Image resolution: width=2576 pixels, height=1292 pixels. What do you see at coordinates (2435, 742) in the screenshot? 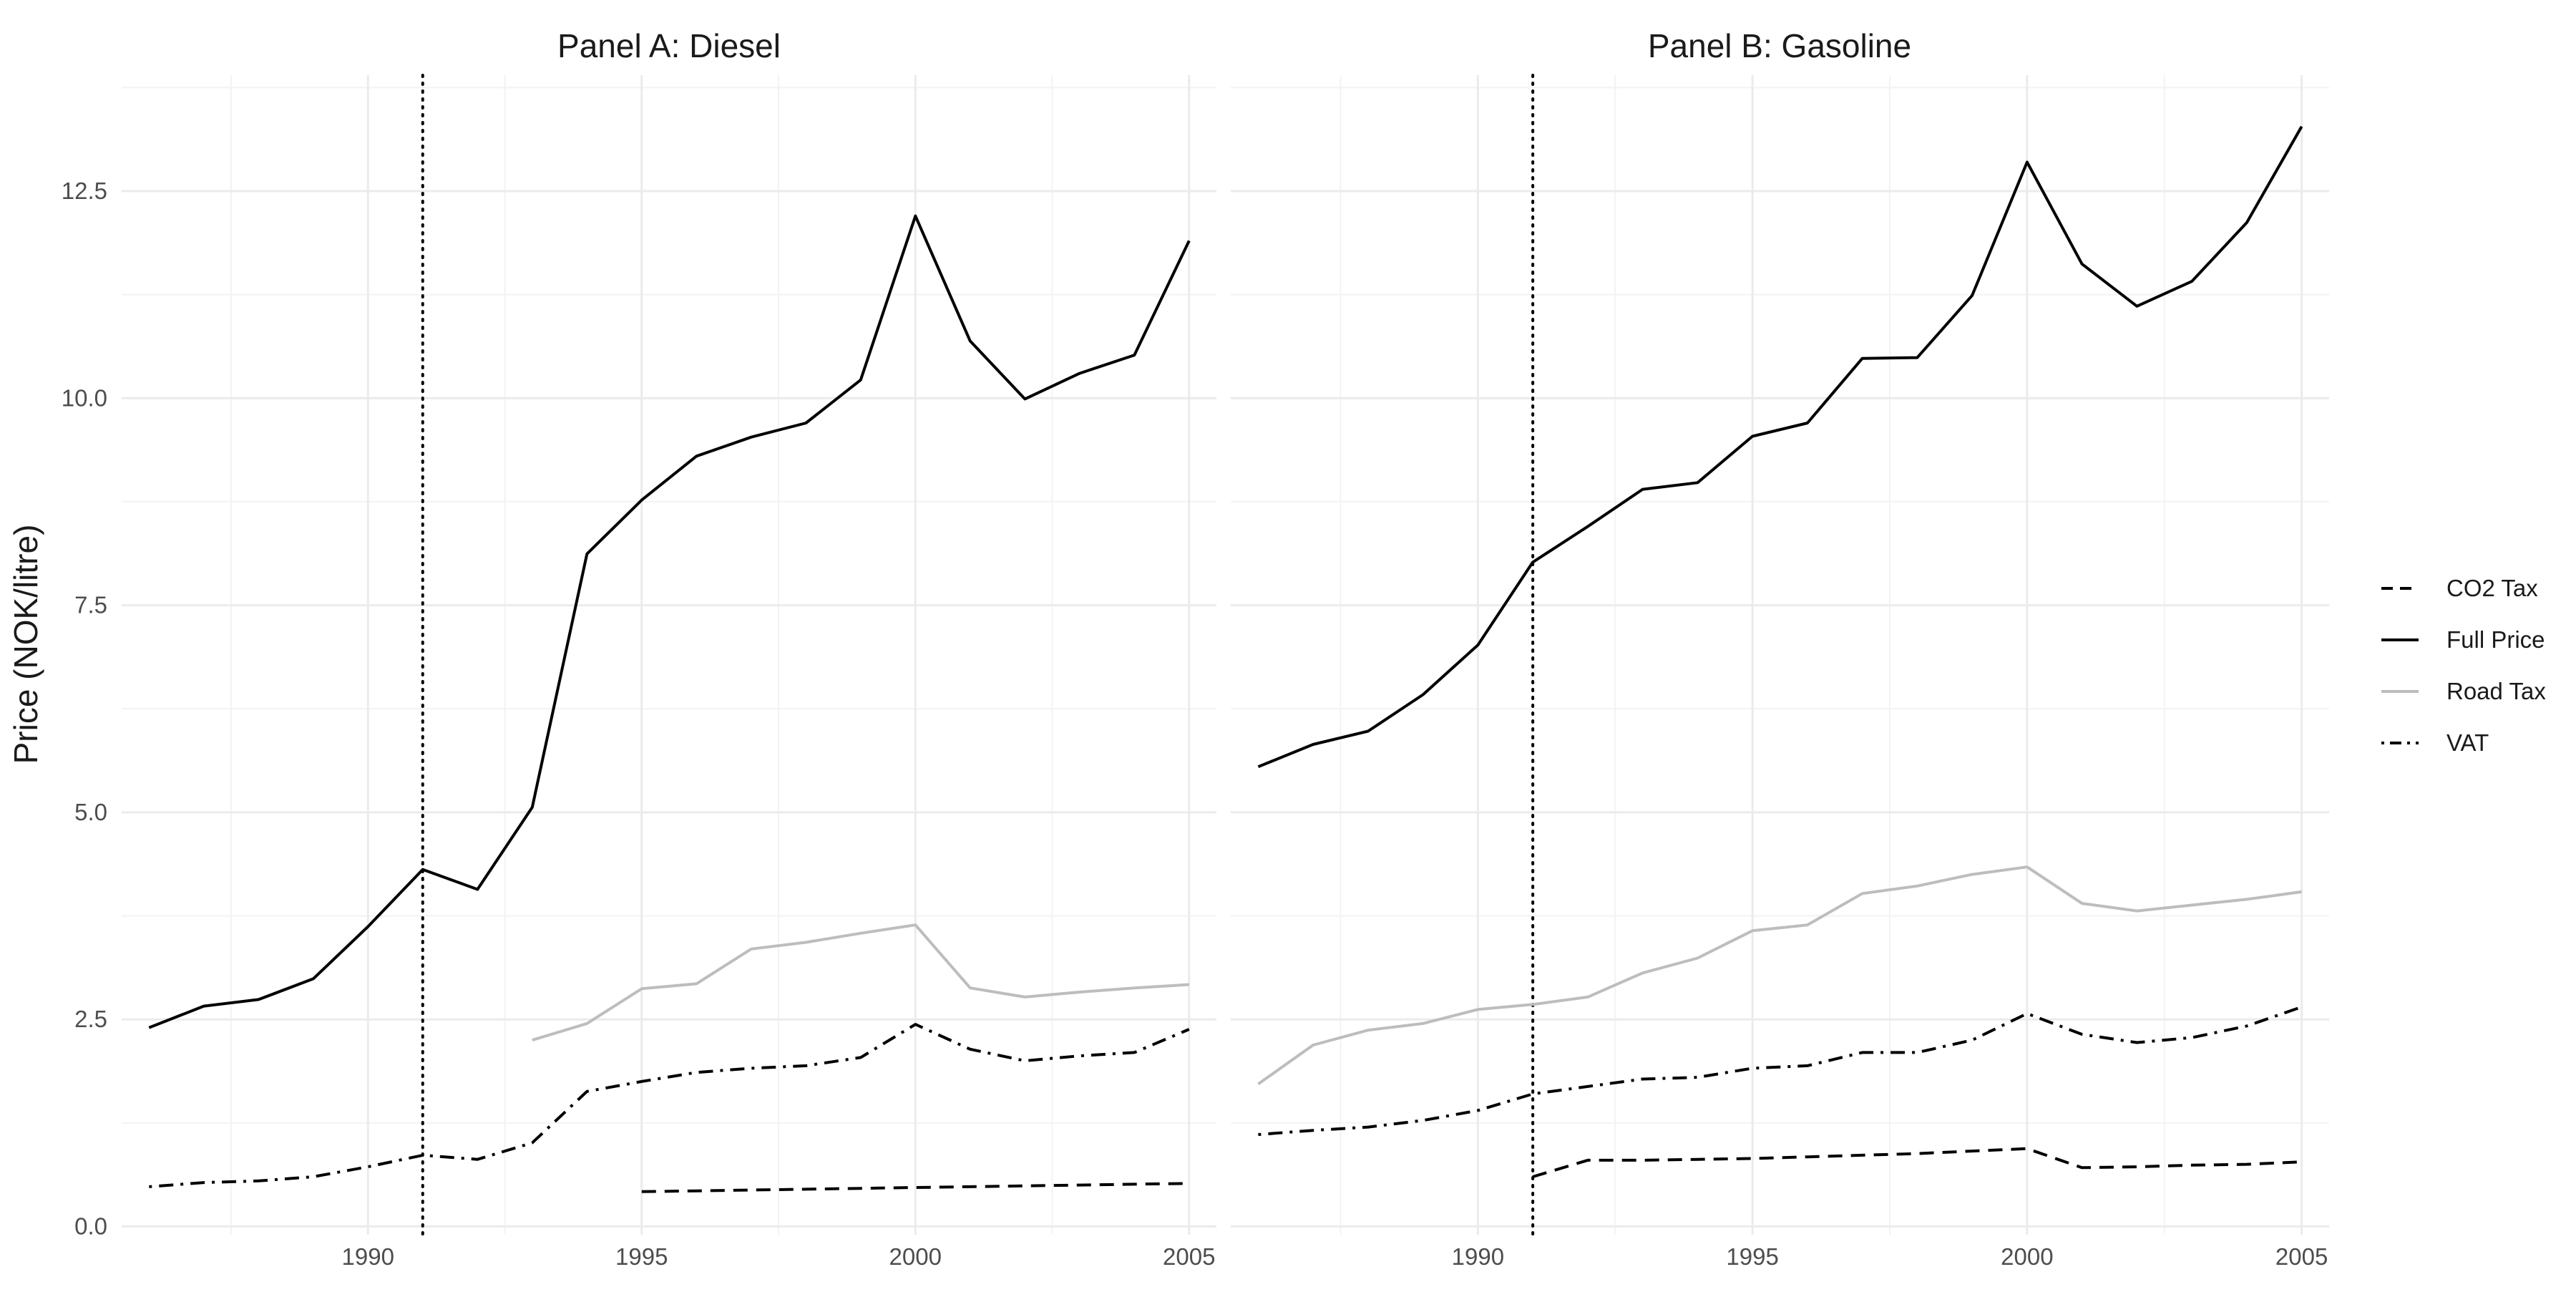
I see `legend-item-vat: VAT` at bounding box center [2435, 742].